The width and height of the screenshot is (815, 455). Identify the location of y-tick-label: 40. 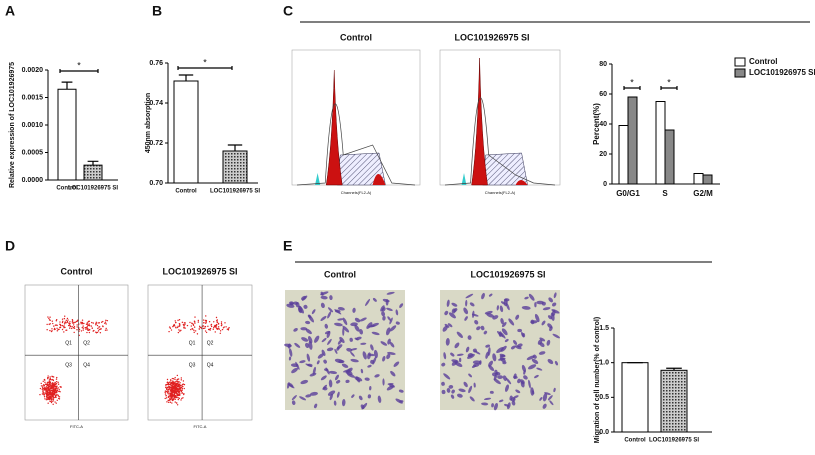
(603, 124).